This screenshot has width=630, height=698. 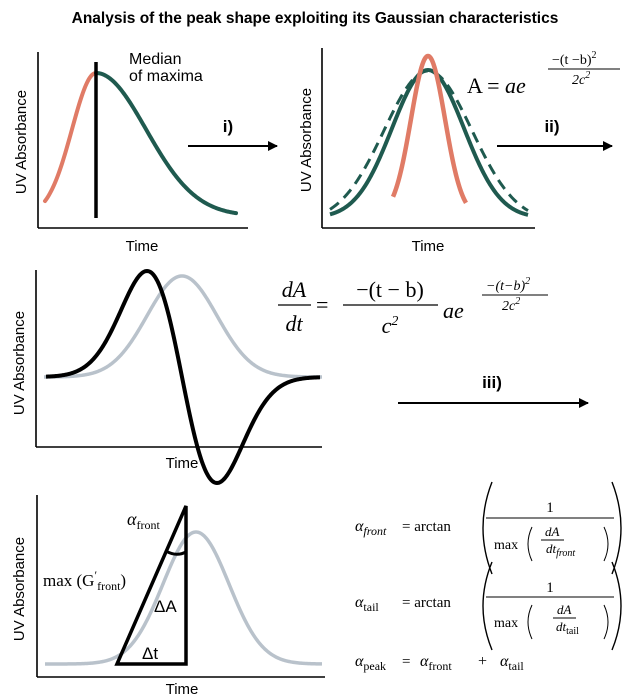 What do you see at coordinates (322, 304) in the screenshot?
I see `deriv-eq-equals: =` at bounding box center [322, 304].